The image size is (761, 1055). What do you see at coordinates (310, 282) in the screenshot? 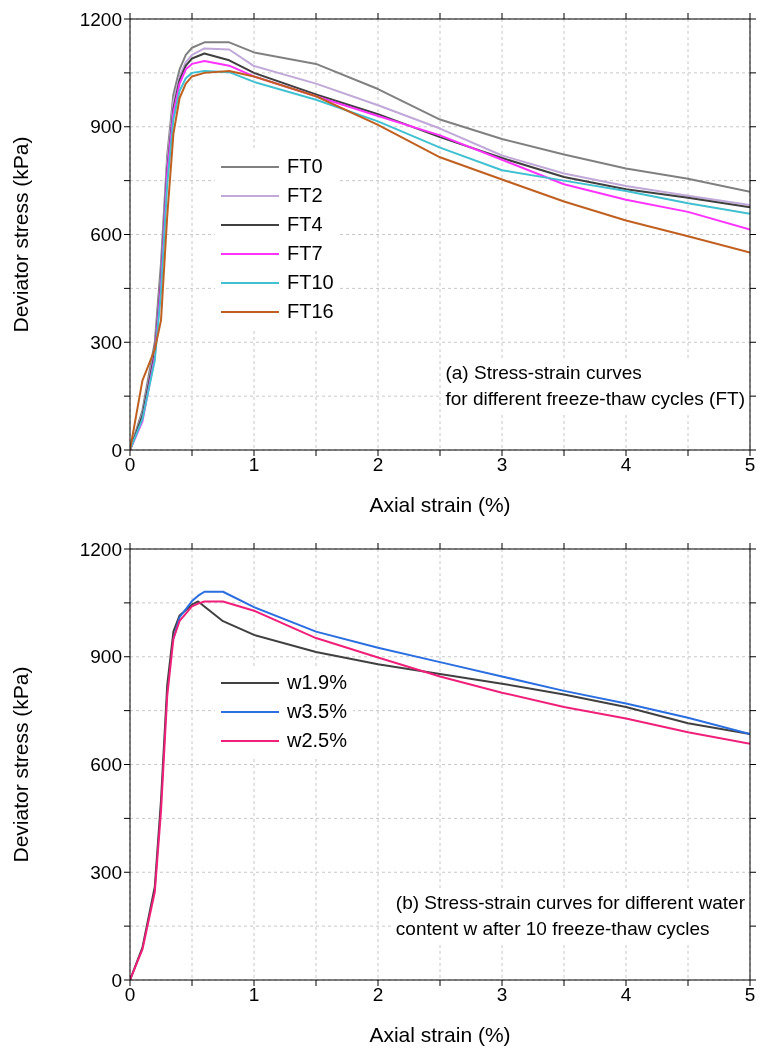
I see `legend-label: FT10` at bounding box center [310, 282].